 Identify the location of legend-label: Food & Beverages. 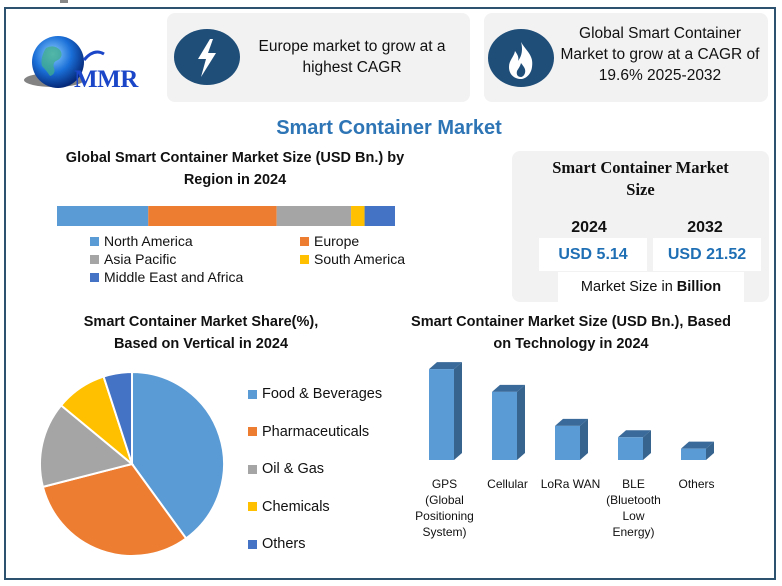
(322, 394).